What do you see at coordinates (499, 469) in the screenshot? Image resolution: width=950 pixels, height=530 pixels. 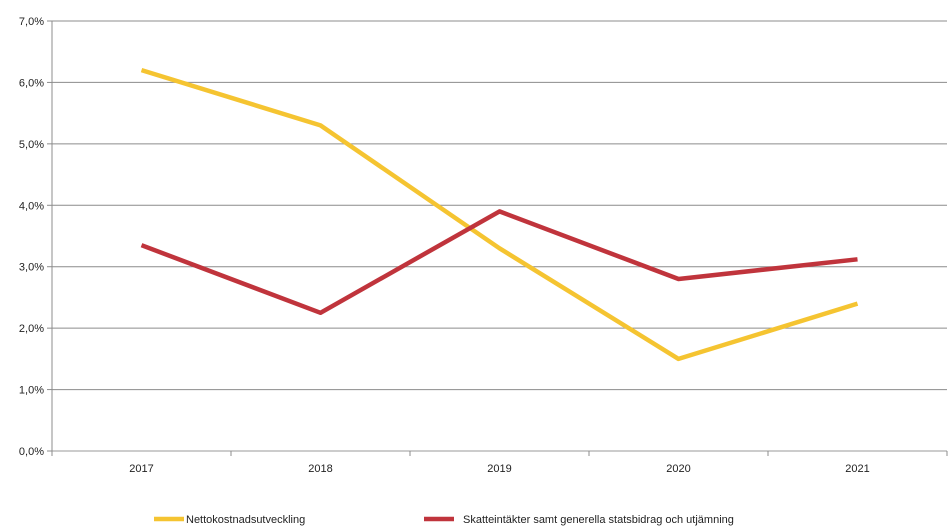 I see `x-tick-label: 2019` at bounding box center [499, 469].